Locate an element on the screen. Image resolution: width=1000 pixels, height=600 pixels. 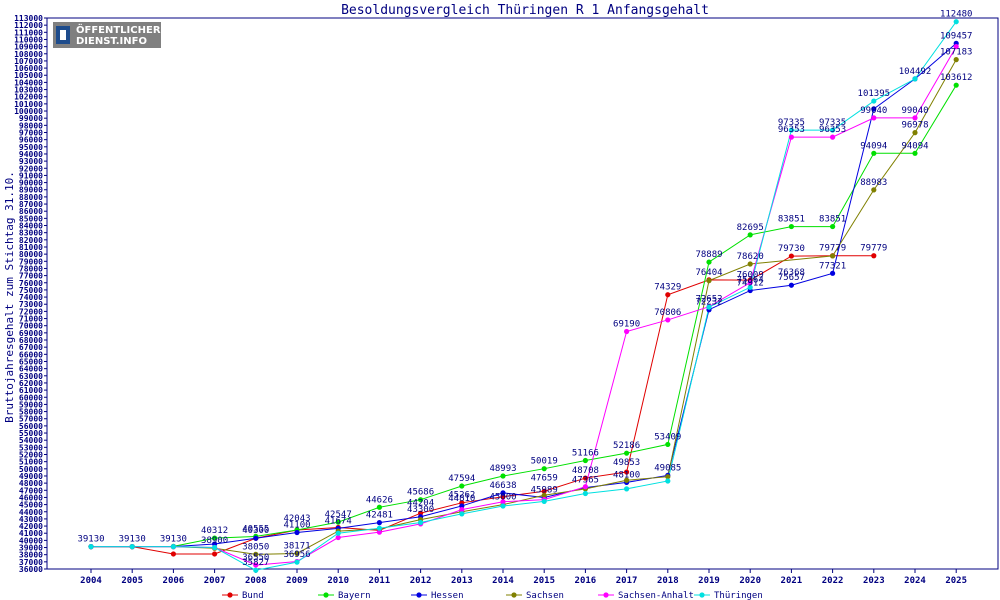
data-label: 76404 is located at coordinates (708, 273).